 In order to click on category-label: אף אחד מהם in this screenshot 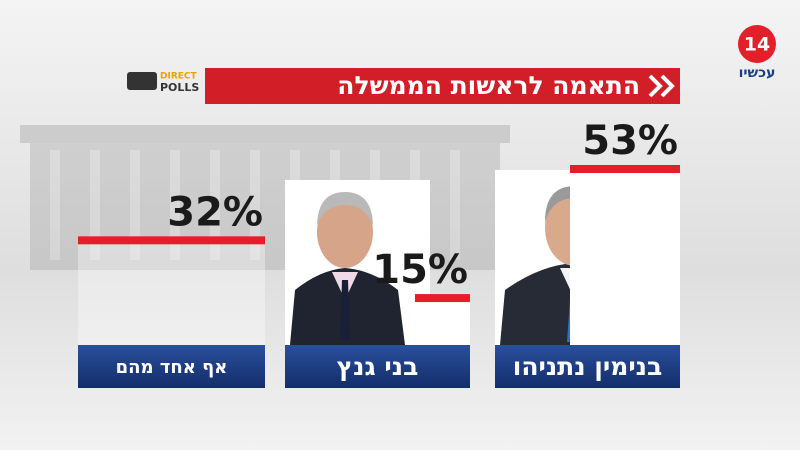, I will do `click(172, 367)`.